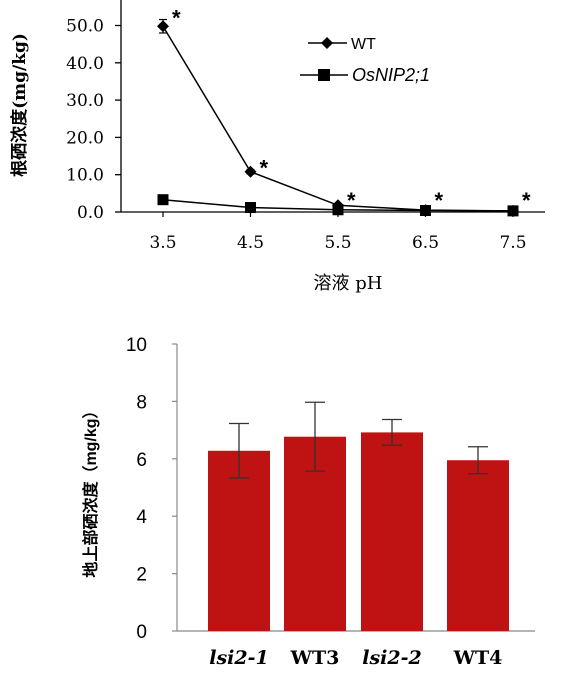  Describe the element at coordinates (85, 101) in the screenshot. I see `line-ytick-label: 30.0` at that location.